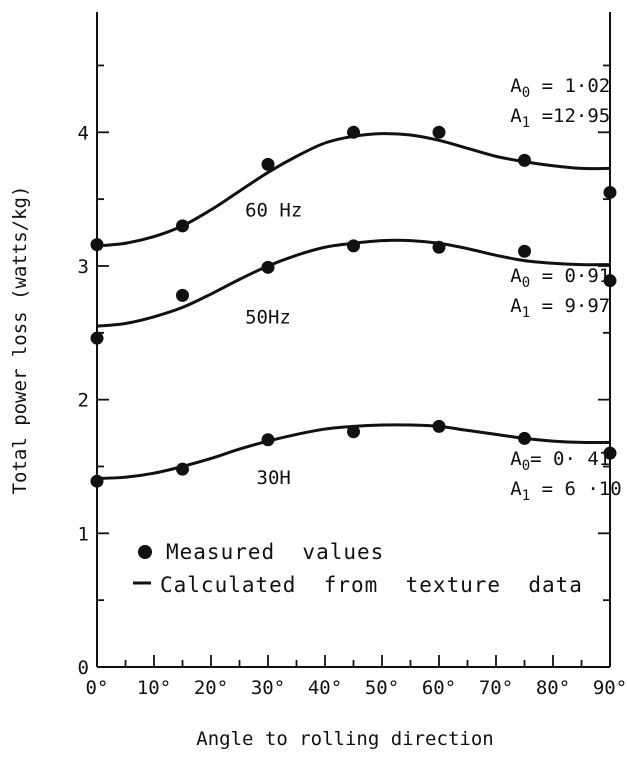 The width and height of the screenshot is (627, 762). What do you see at coordinates (145, 552) in the screenshot?
I see `legend-measured-marker` at bounding box center [145, 552].